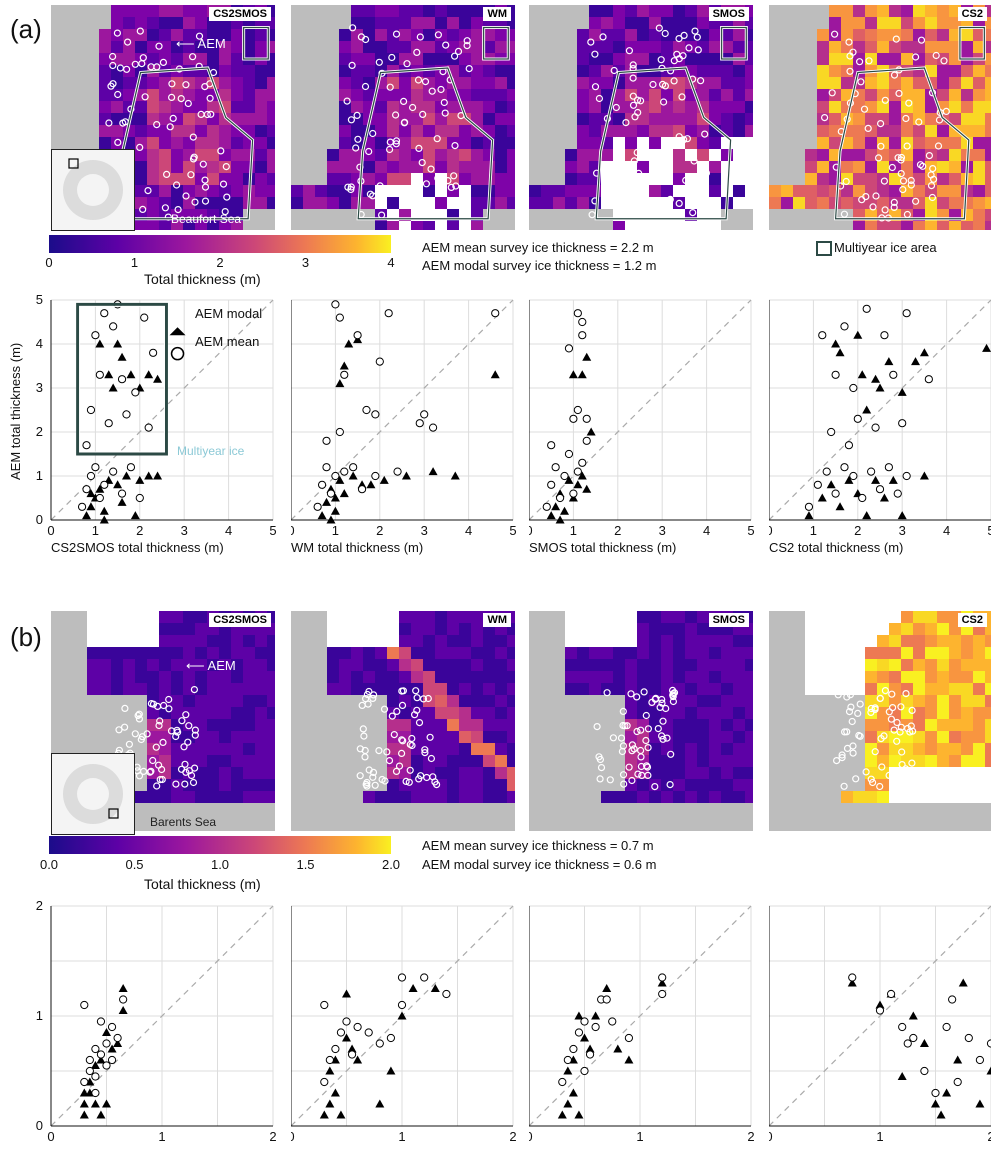  Describe the element at coordinates (357, 547) in the screenshot. I see `x-axis-label: WM total thickness (m)` at that location.